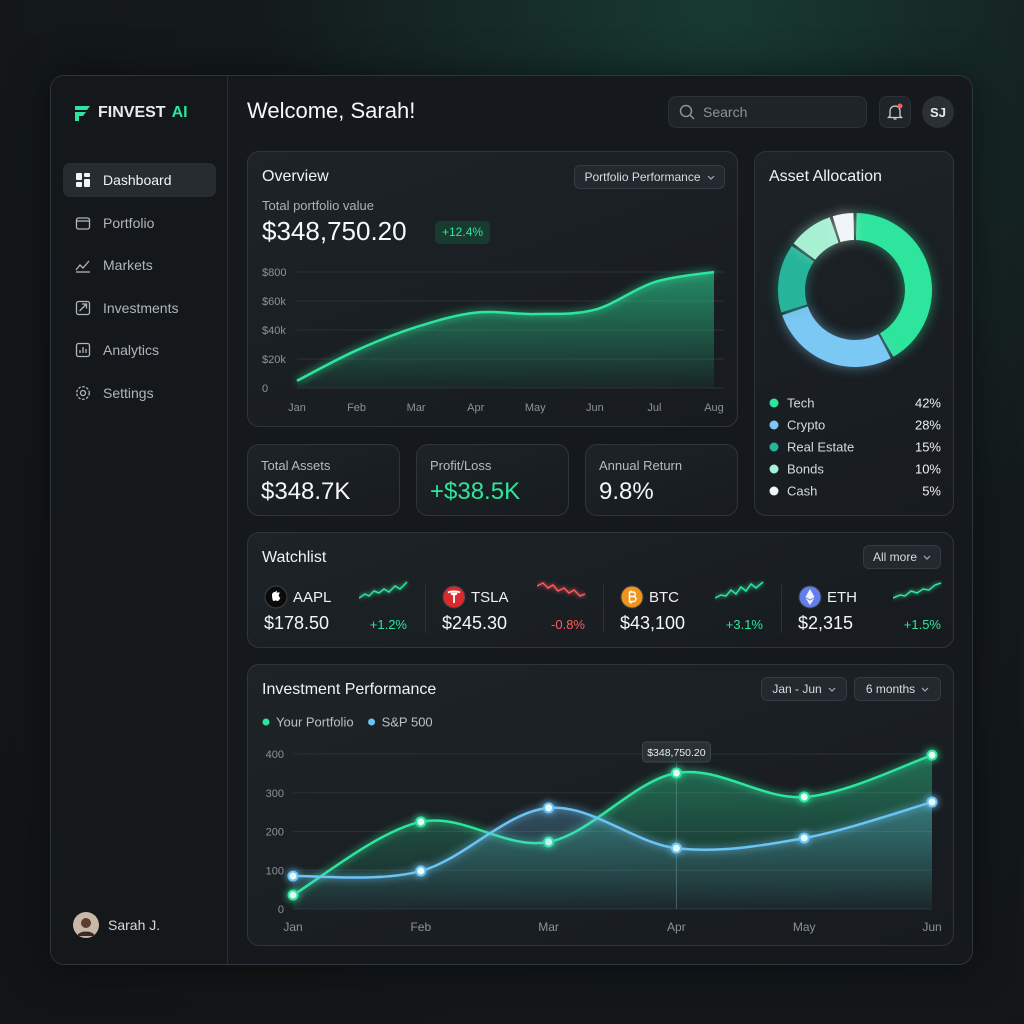  I want to click on overview-dropdown: Portfolio Performance, so click(649, 177).